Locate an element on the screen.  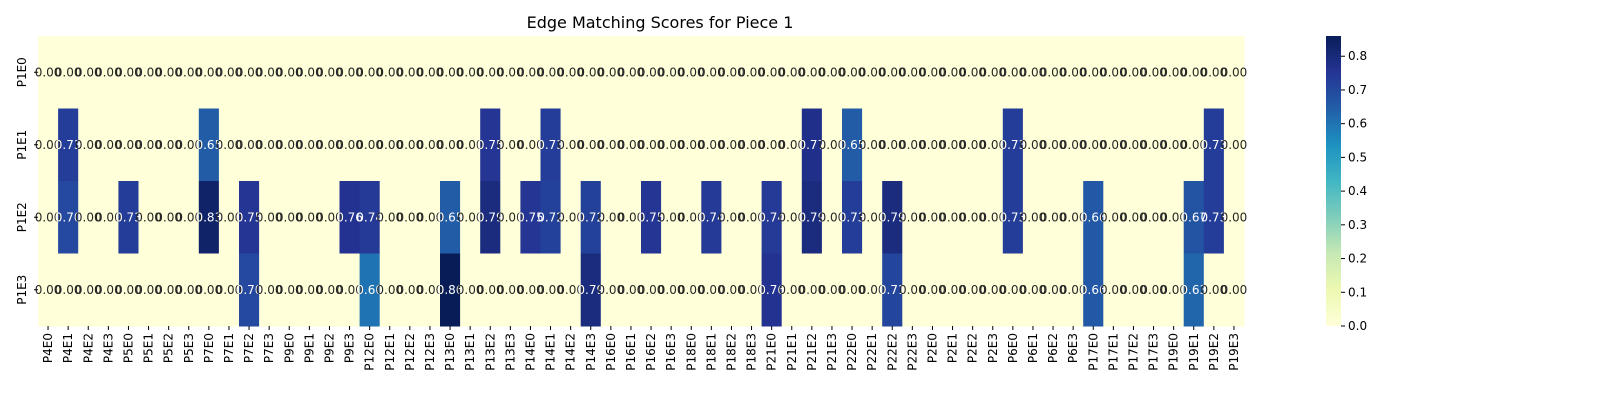
x-tick-label: P9E3 is located at coordinates (350, 348).